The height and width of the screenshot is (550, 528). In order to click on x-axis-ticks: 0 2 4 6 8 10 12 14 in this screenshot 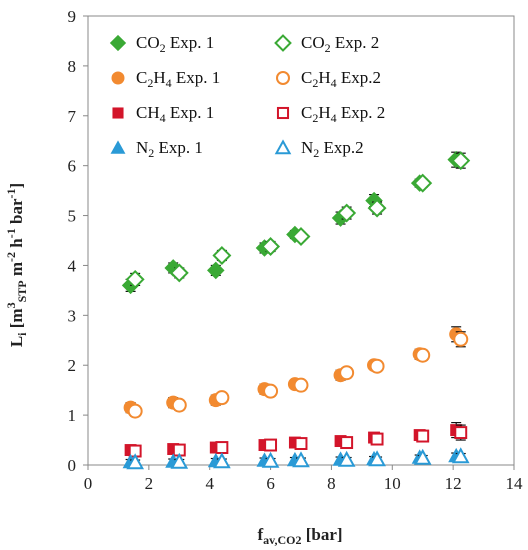, I will do `click(303, 479)`.